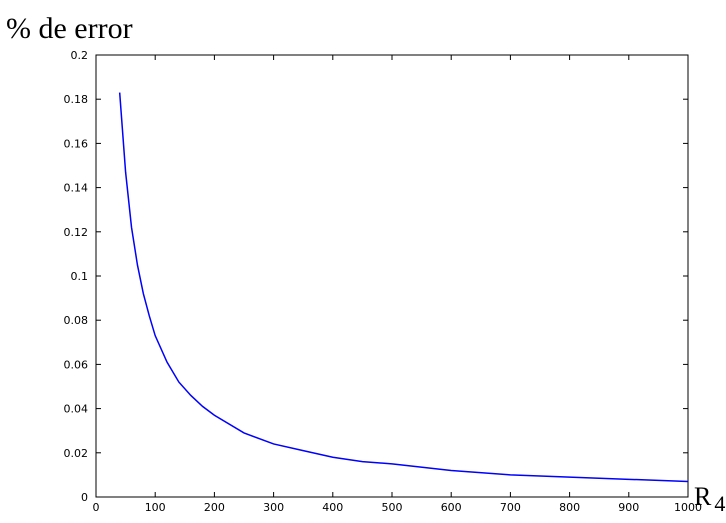 The height and width of the screenshot is (523, 726). Describe the element at coordinates (96, 507) in the screenshot. I see `x-tick-label: 0` at that location.